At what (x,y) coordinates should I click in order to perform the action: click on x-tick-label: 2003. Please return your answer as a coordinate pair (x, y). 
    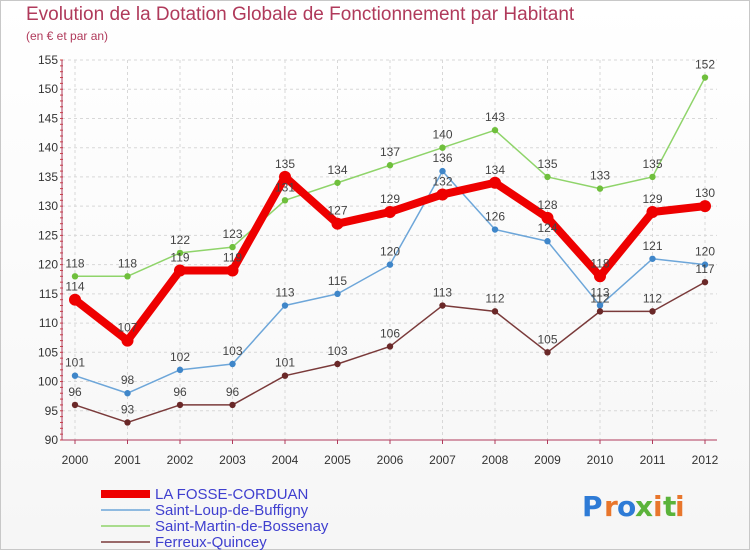
    Looking at the image, I should click on (232, 460).